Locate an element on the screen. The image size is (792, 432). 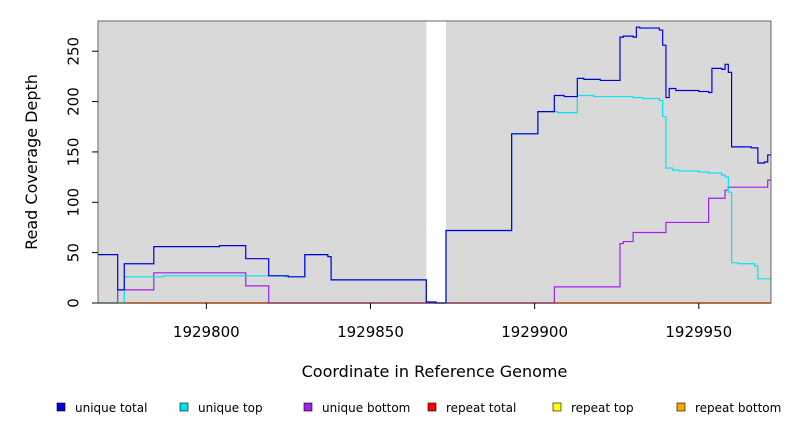
legend-label: unique total is located at coordinates (111, 408).